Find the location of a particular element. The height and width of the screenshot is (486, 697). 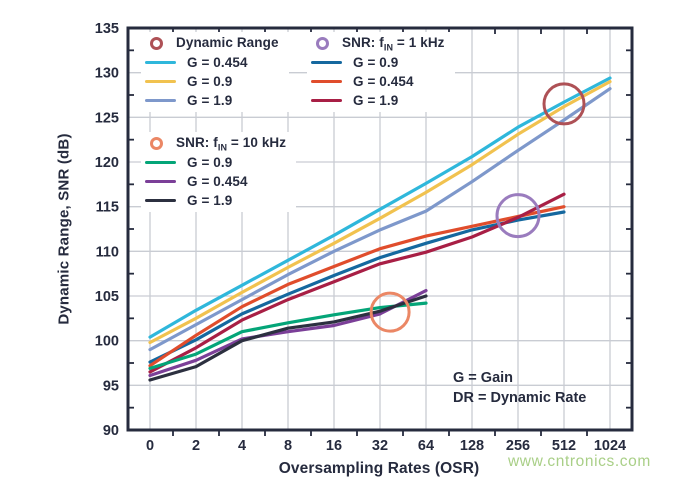

y-tick-label: 130 is located at coordinates (107, 74).